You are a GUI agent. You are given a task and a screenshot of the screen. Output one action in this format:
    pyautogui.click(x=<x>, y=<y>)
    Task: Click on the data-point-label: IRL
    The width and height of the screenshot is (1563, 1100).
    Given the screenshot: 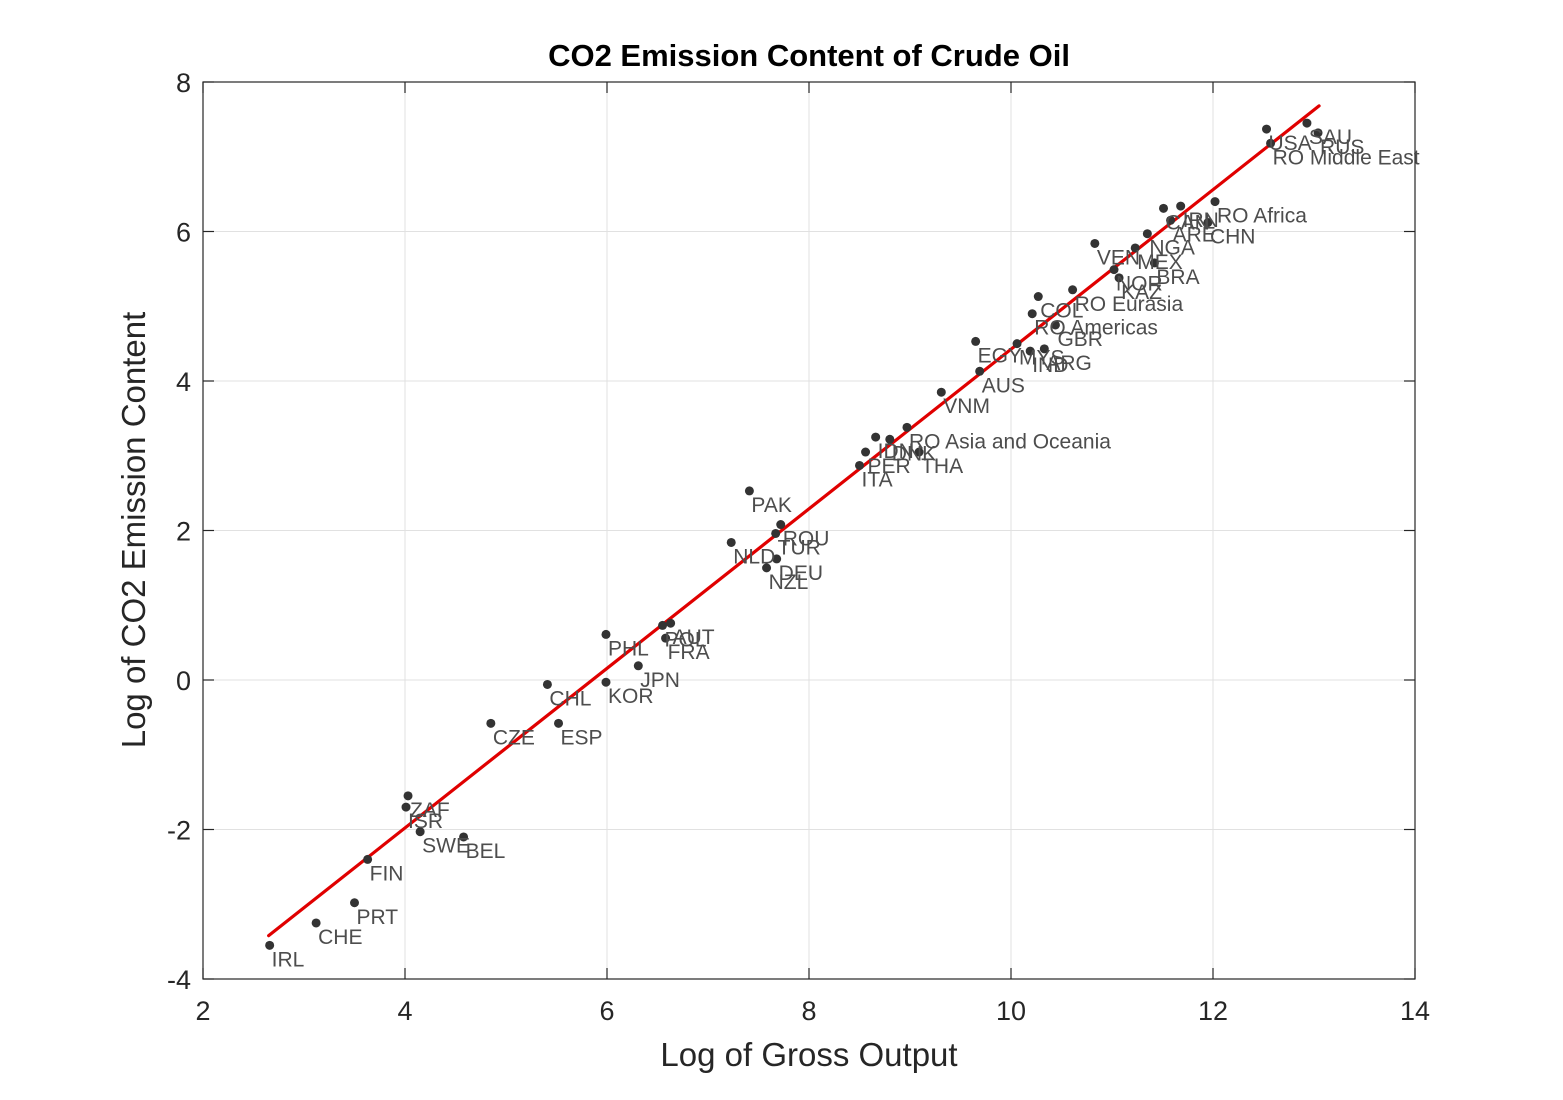 What is the action you would take?
    pyautogui.click(x=288, y=959)
    